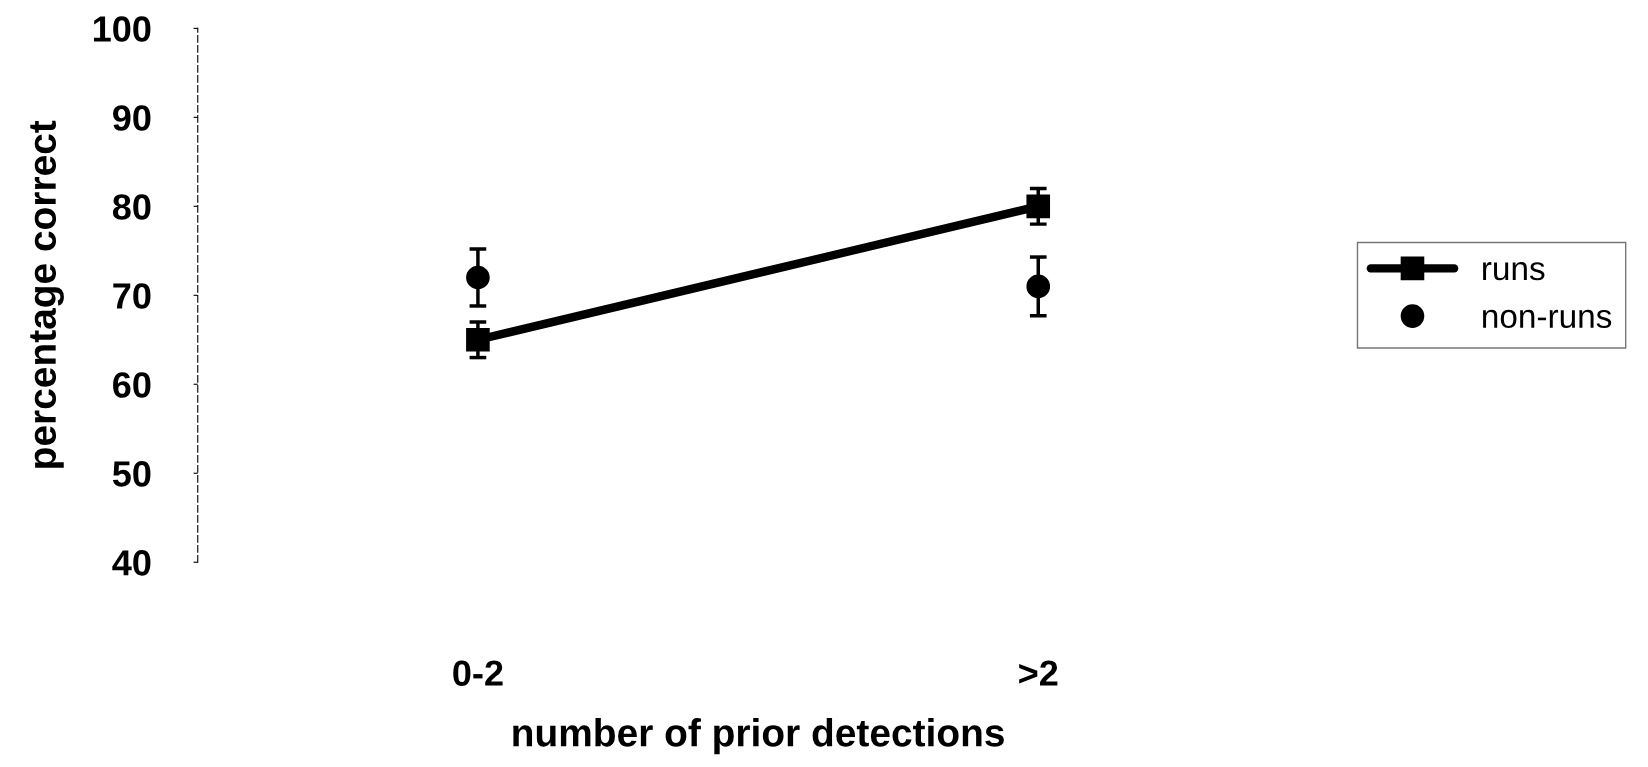 This screenshot has height=767, width=1648. I want to click on y-tick-label: 90, so click(132, 118).